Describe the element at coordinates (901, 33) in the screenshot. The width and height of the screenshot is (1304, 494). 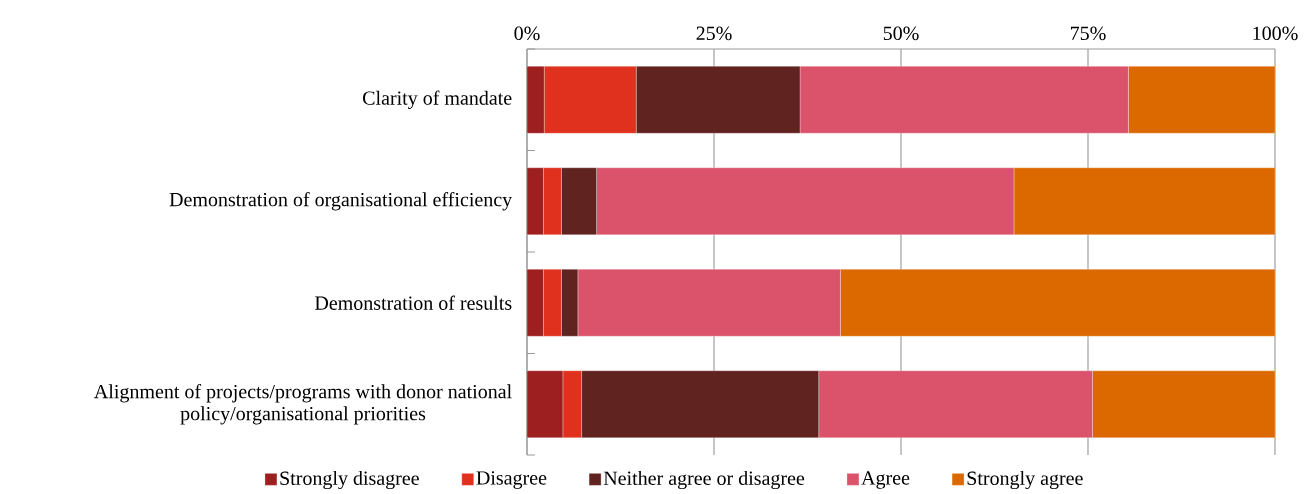
I see `x-tick-label: 50%` at that location.